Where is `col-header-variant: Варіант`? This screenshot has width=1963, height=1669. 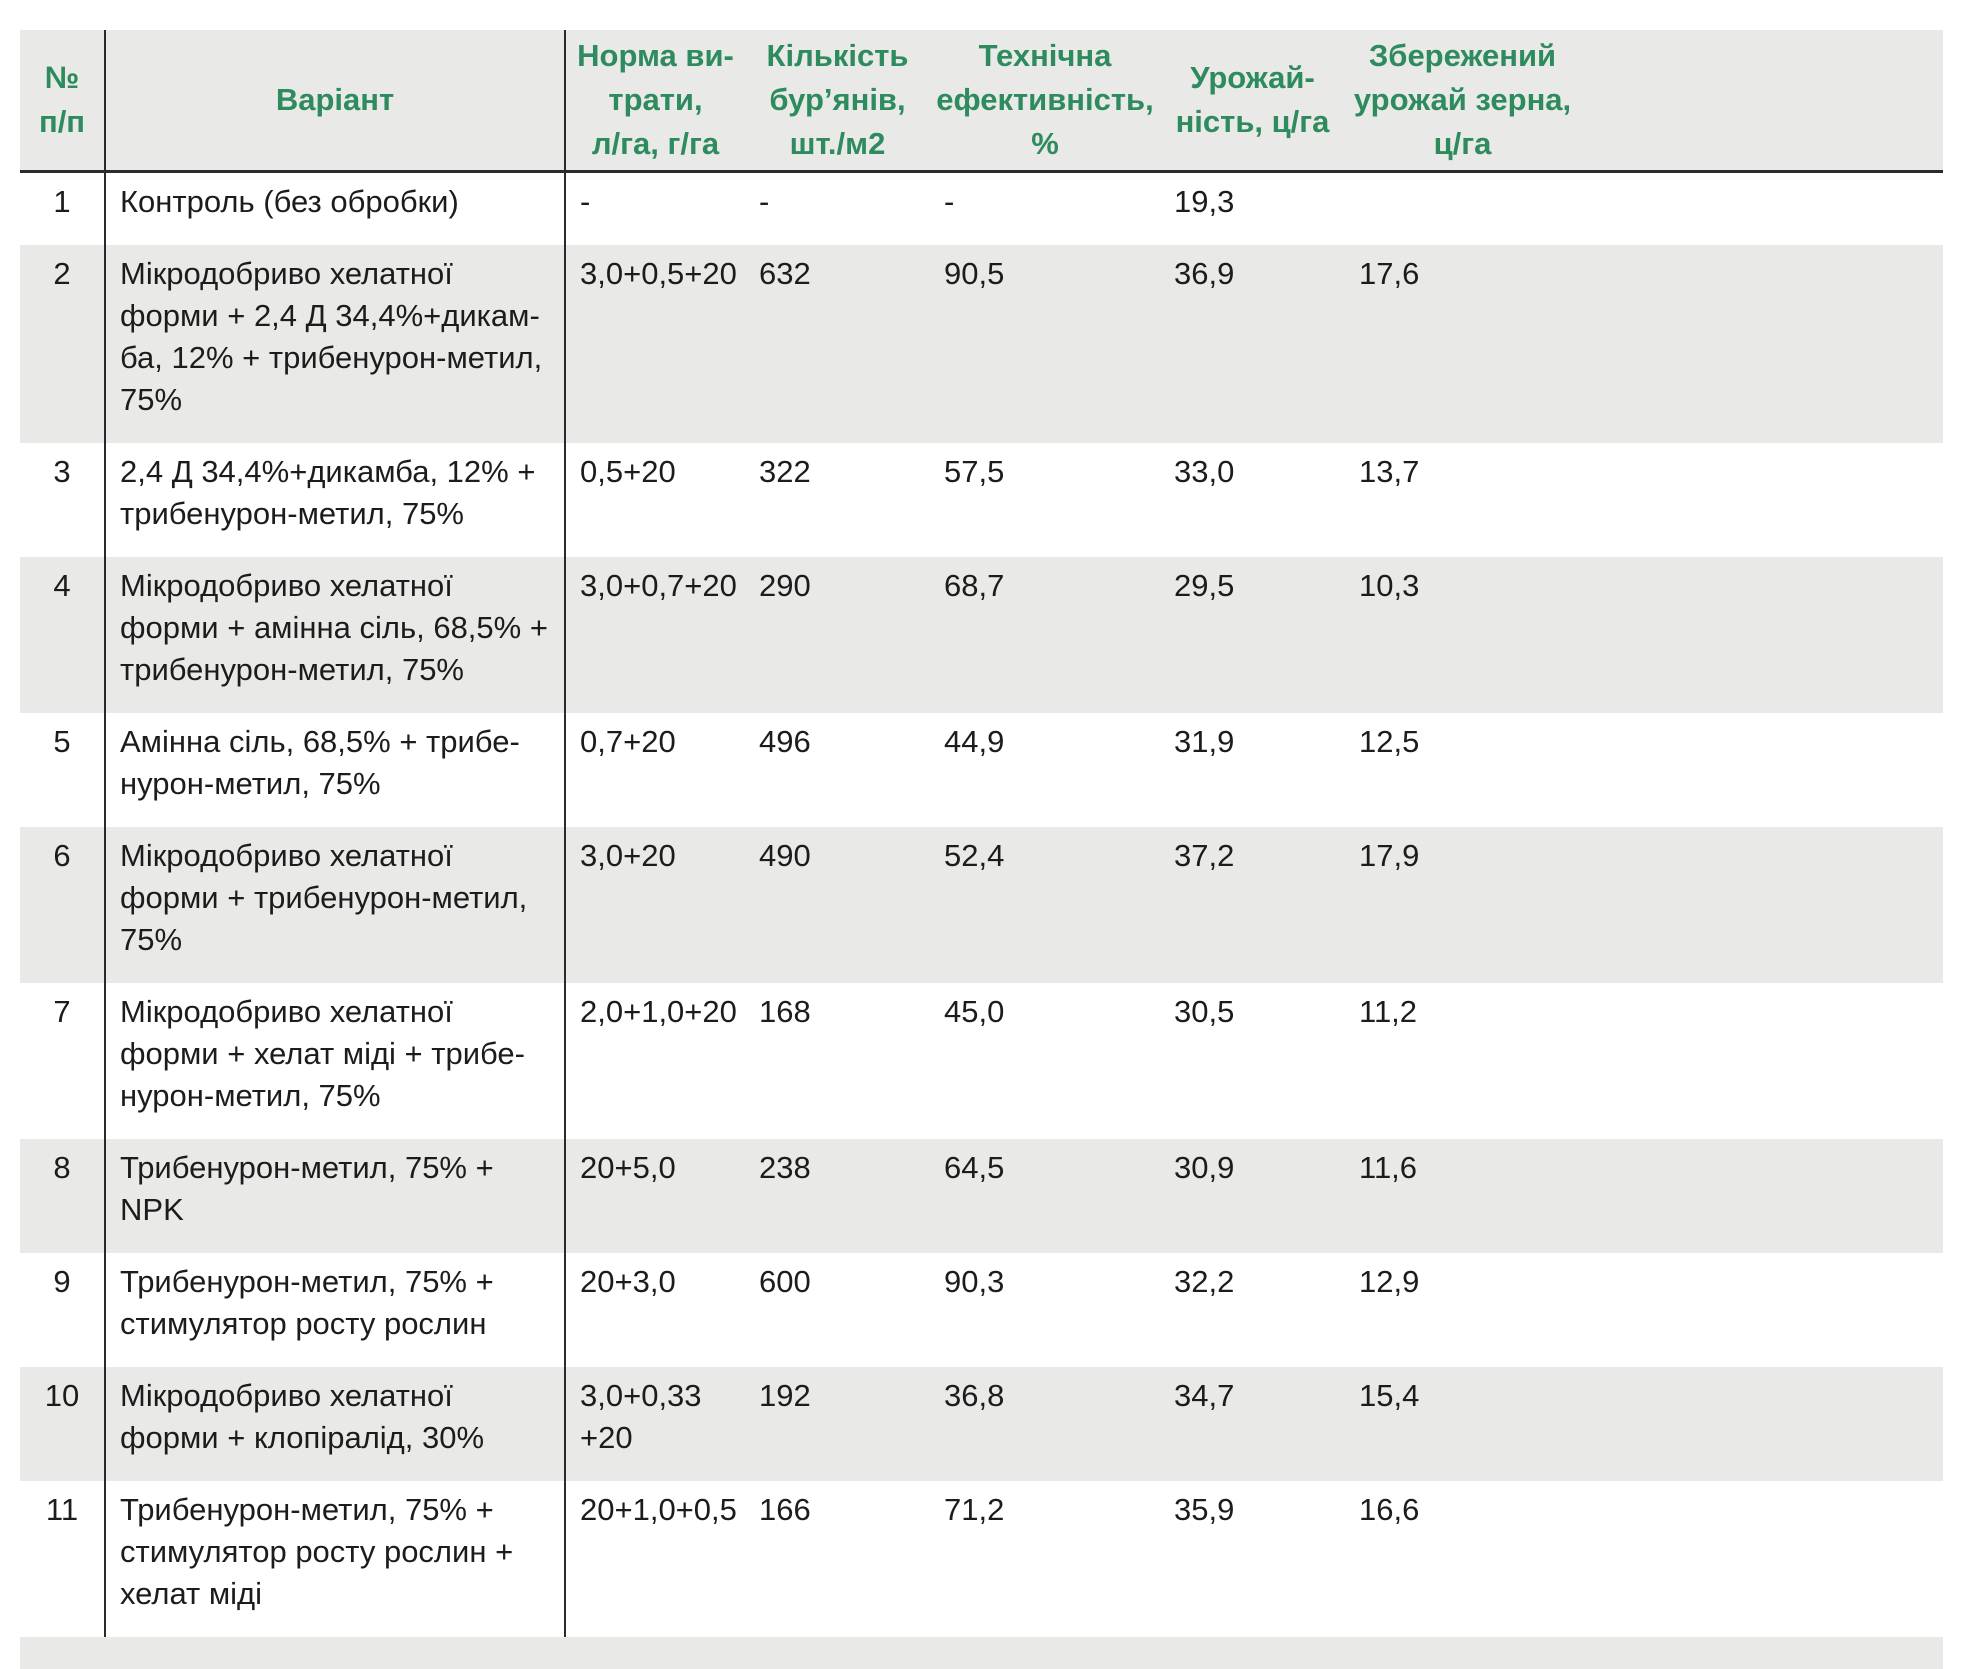 col-header-variant: Варіант is located at coordinates (335, 101).